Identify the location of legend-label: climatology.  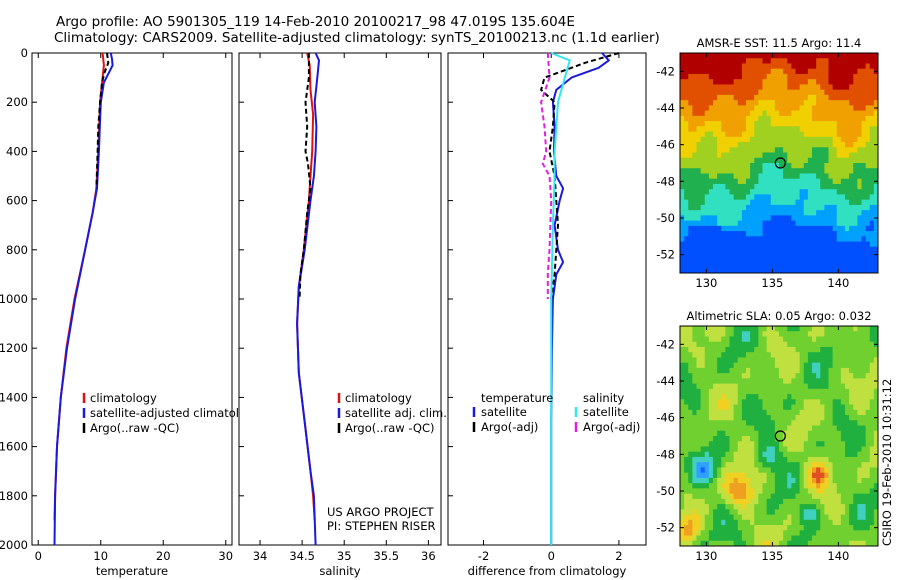
(378, 398).